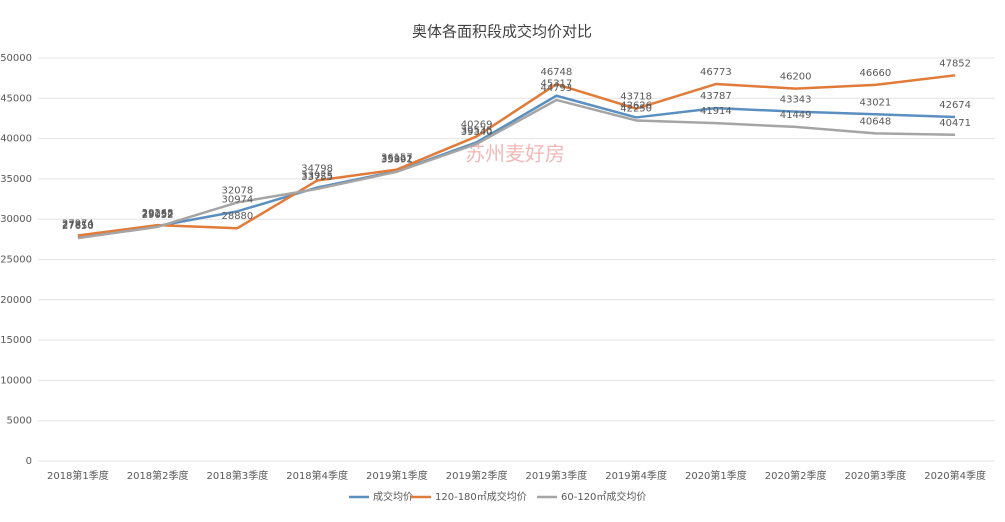 This screenshot has height=522, width=1005. Describe the element at coordinates (477, 475) in the screenshot. I see `x-tick-label: 2019第2季度` at that location.